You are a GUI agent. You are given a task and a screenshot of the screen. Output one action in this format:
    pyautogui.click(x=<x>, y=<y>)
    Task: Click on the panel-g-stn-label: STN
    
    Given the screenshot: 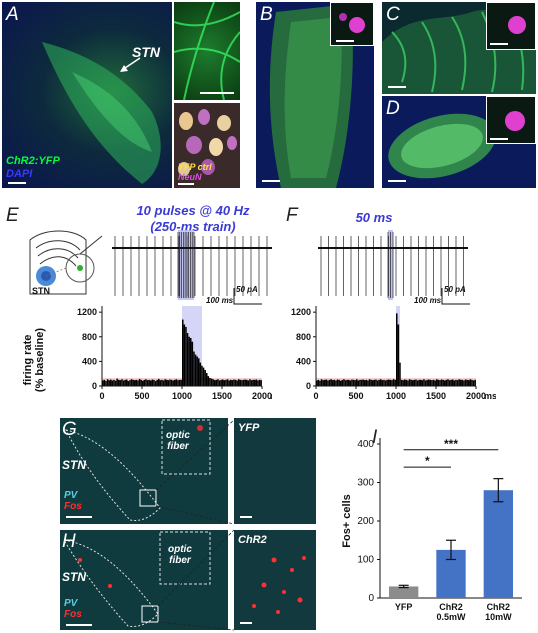 What is the action you would take?
    pyautogui.click(x=74, y=465)
    